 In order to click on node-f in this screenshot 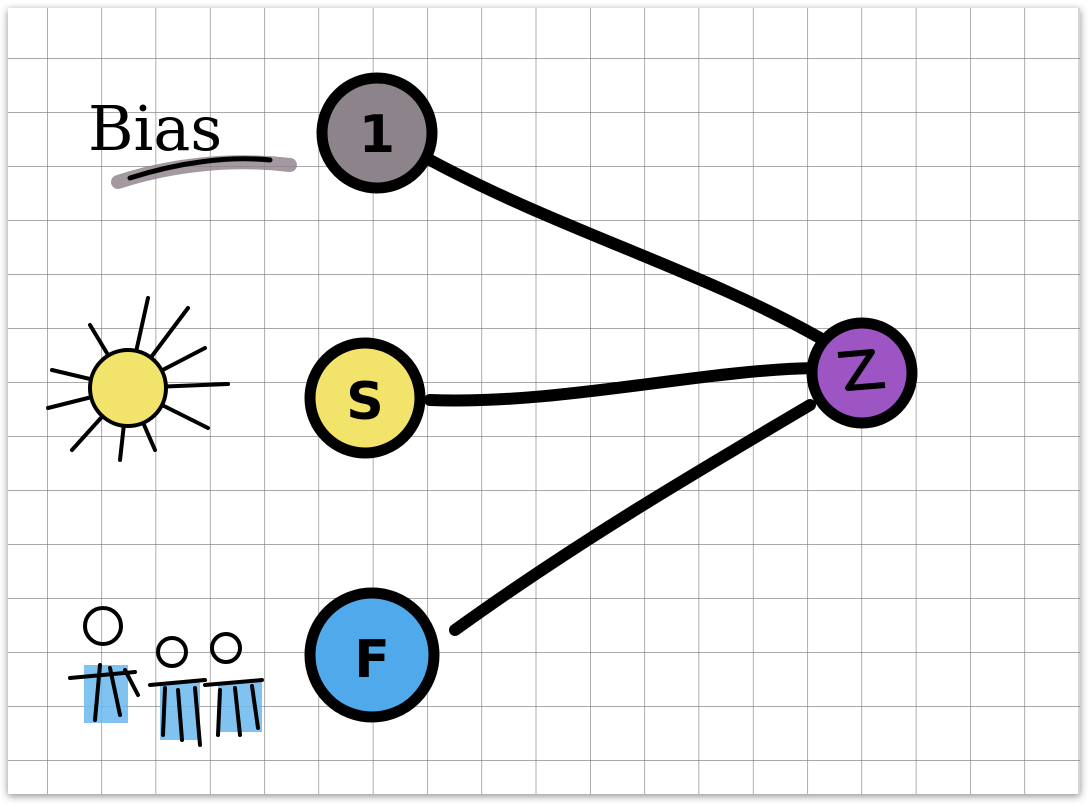, I will do `click(372, 655)`.